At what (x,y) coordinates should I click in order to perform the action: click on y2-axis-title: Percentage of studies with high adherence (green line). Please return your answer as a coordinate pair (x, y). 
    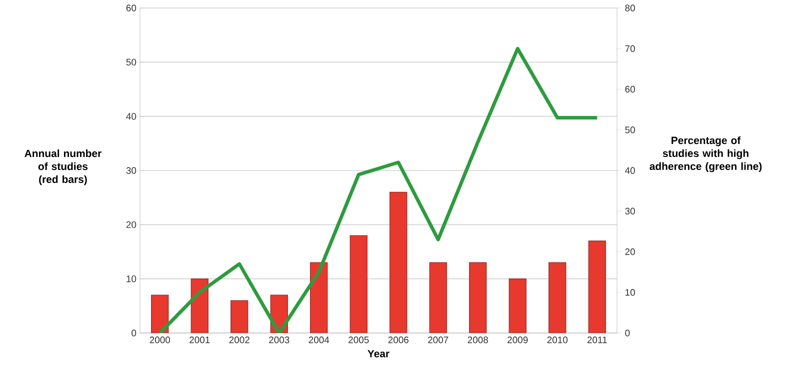
    Looking at the image, I should click on (706, 154).